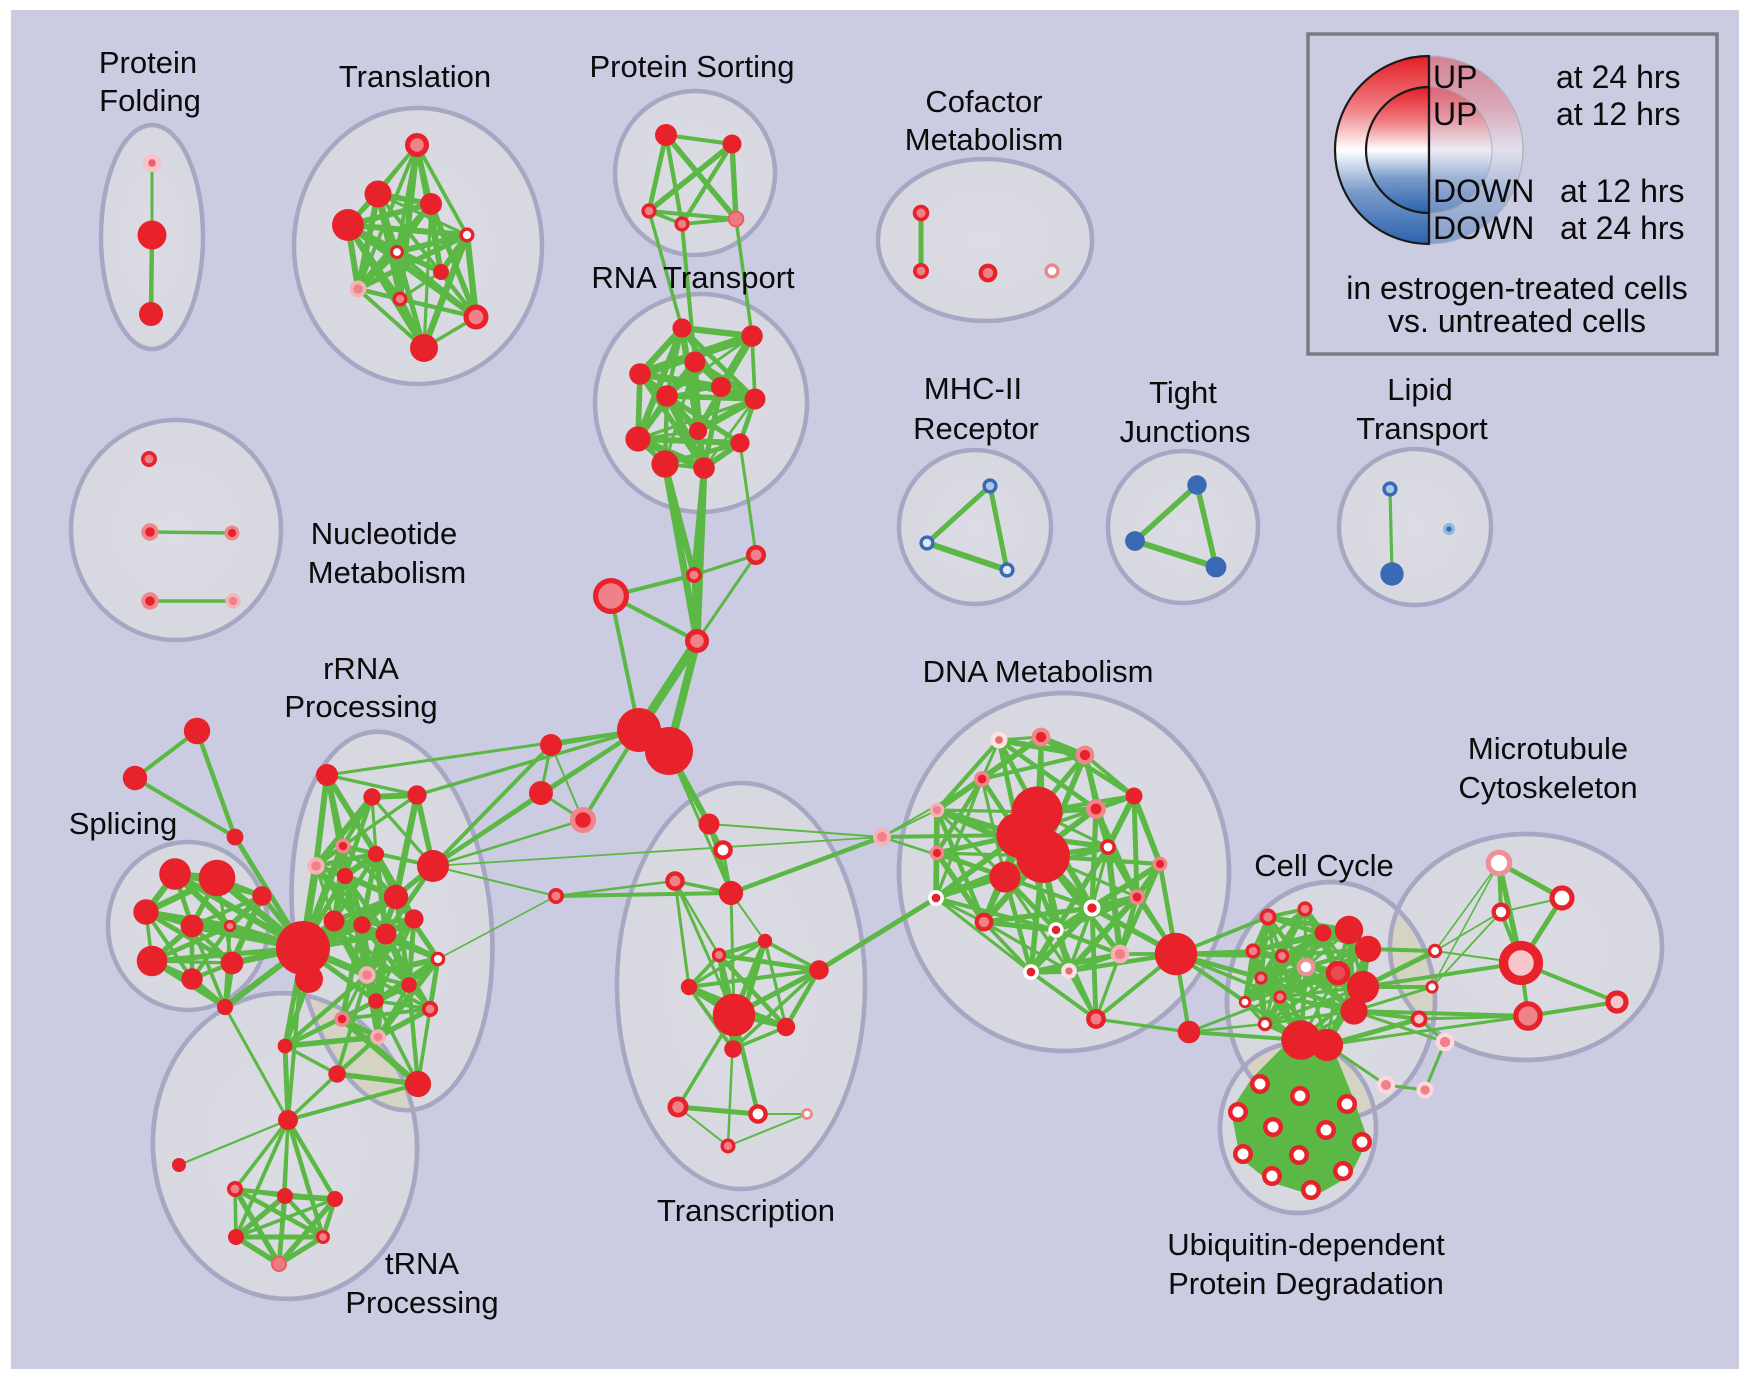 This screenshot has height=1381, width=1750. What do you see at coordinates (1547, 787) in the screenshot?
I see `svg-text: Cytoskeleton` at bounding box center [1547, 787].